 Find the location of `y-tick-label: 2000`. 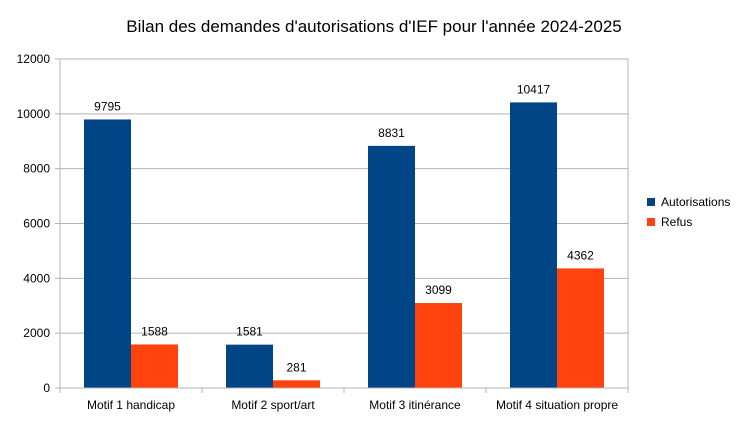

y-tick-label: 2000 is located at coordinates (36, 333).